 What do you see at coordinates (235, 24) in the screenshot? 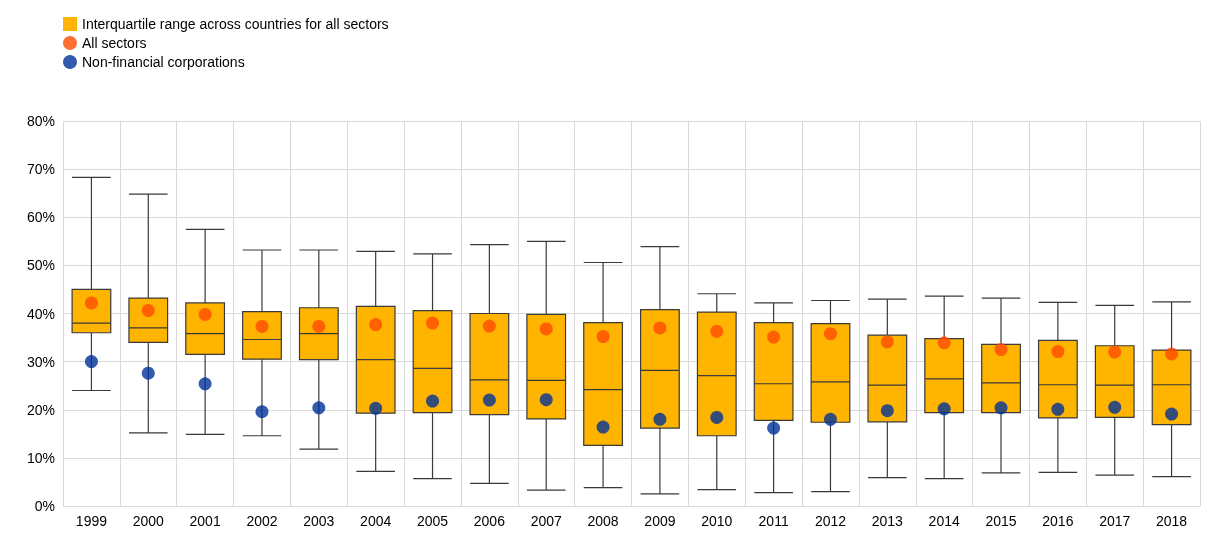
I see `legend-label: Interquartile range across countries for all sectors` at bounding box center [235, 24].